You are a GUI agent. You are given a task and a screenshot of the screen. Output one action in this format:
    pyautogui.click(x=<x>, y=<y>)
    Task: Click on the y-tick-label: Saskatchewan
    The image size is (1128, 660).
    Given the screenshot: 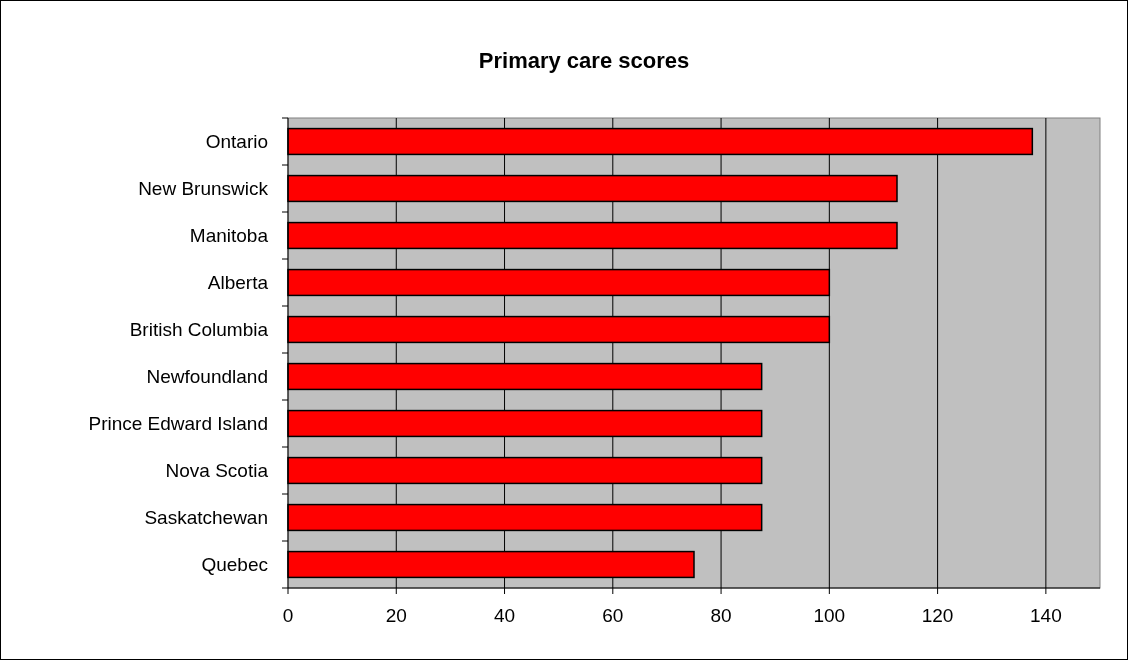 What is the action you would take?
    pyautogui.click(x=206, y=518)
    